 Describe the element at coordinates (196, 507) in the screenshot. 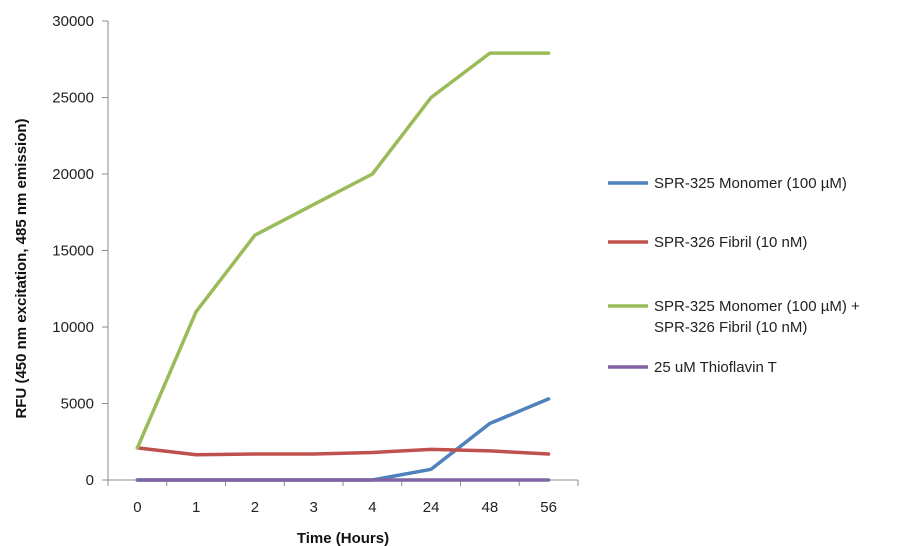

I see `x-tick-label: 1` at that location.